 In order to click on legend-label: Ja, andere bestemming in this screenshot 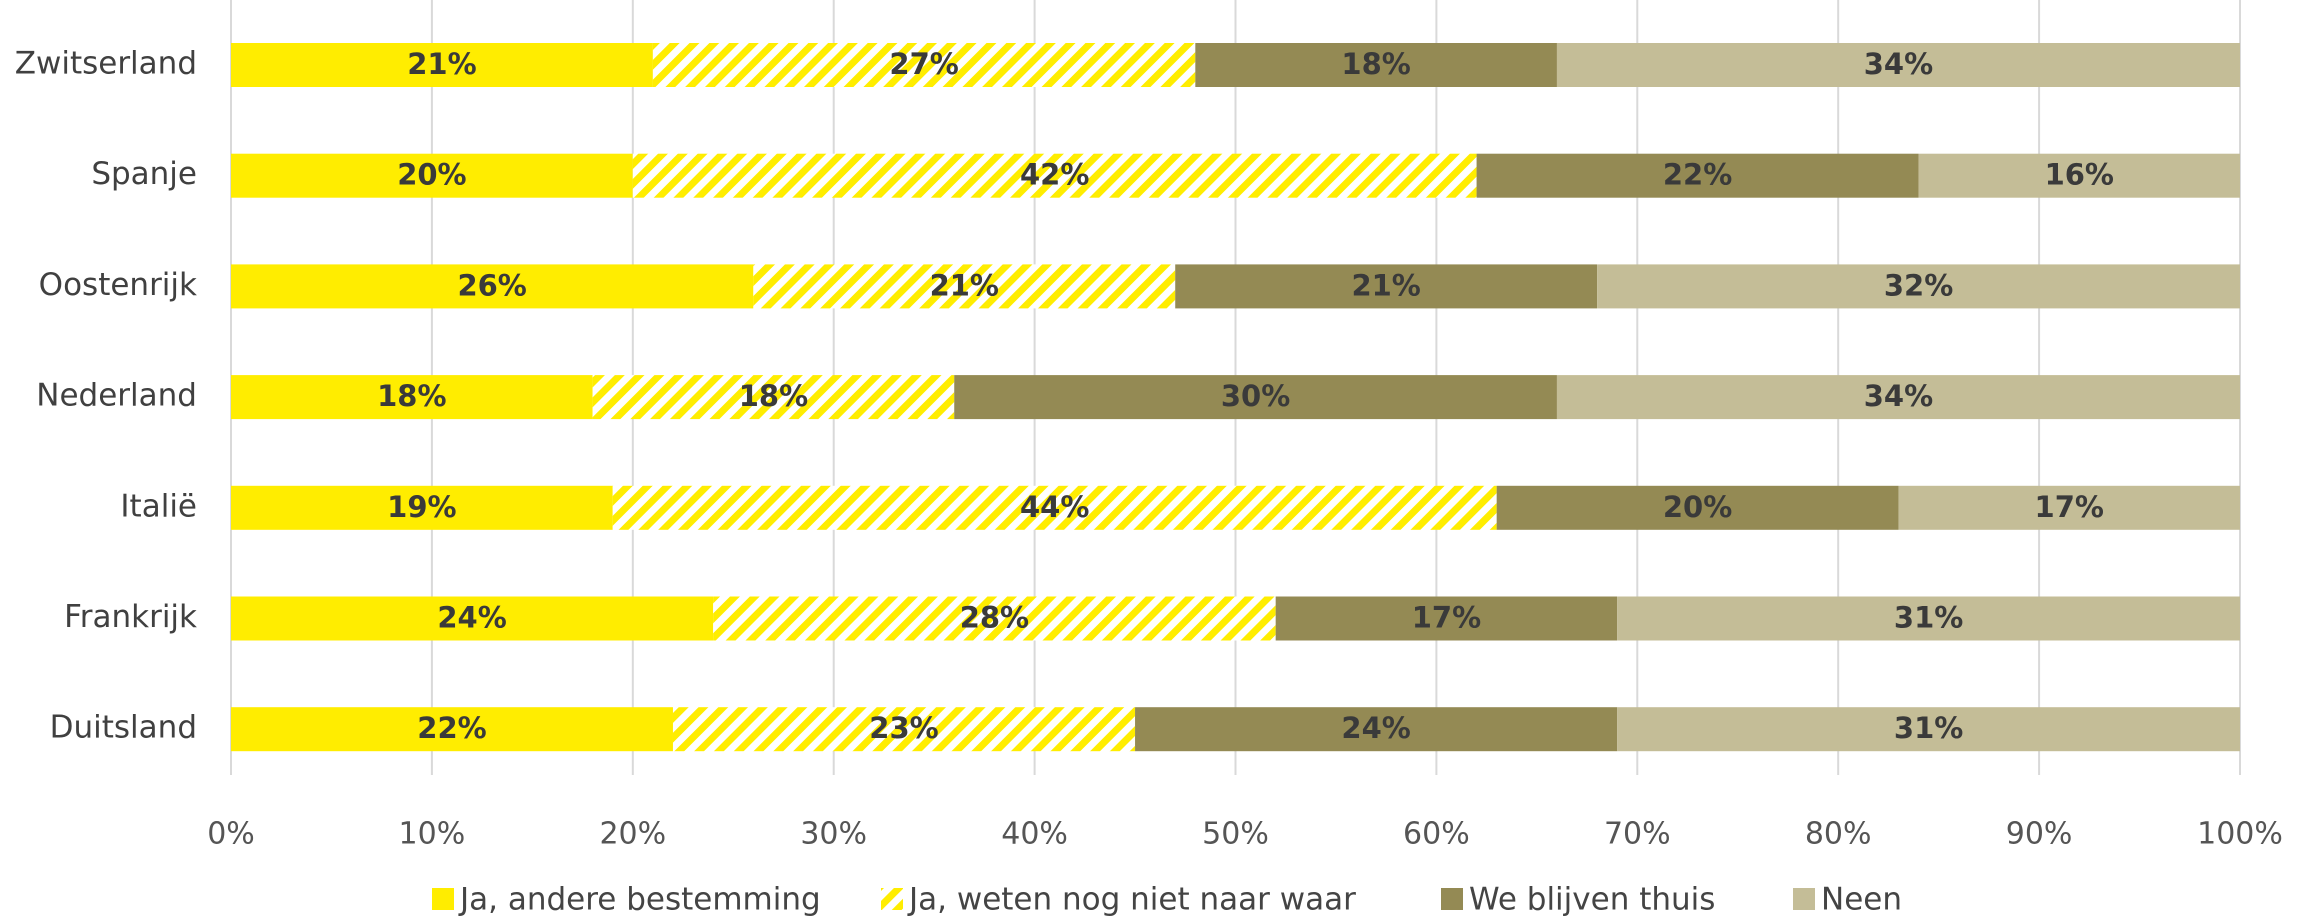, I will do `click(639, 899)`.